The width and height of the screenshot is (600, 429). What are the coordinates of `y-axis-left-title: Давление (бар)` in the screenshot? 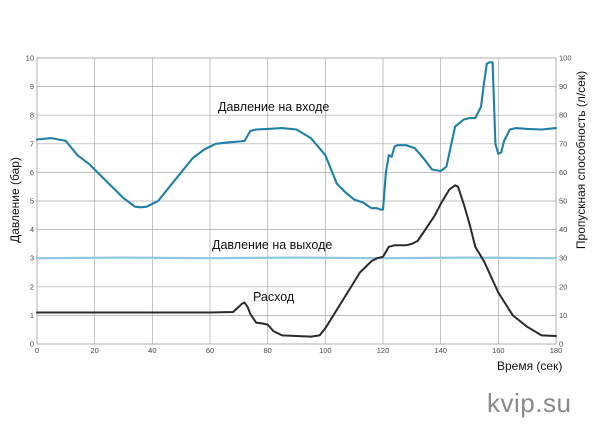 It's located at (15, 200).